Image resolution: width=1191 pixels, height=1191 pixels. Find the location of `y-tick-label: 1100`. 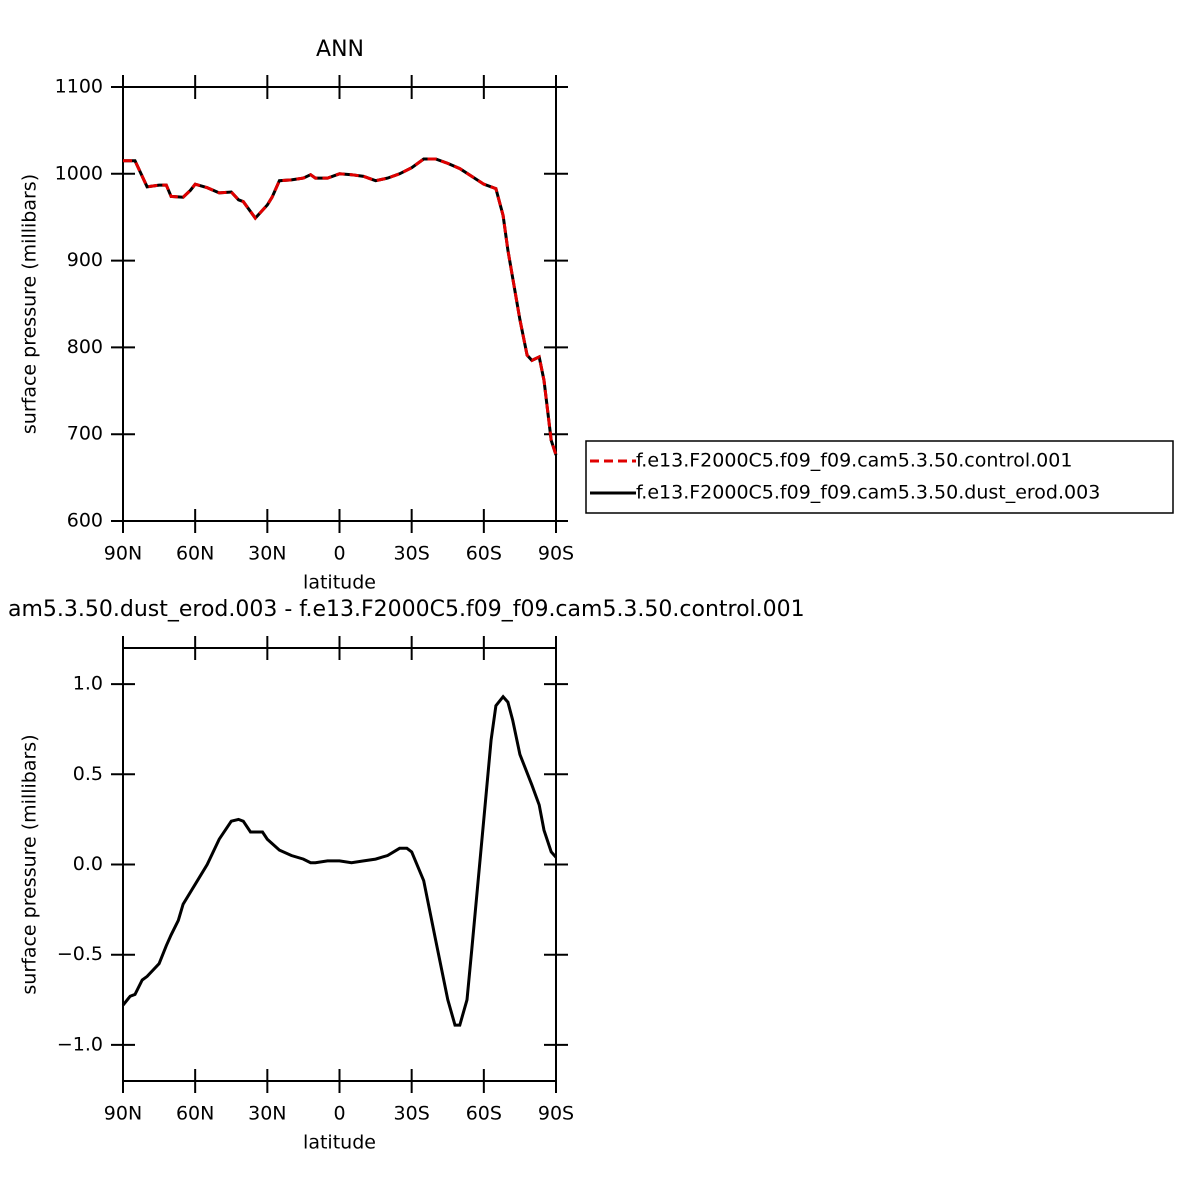

y-tick-label: 1100 is located at coordinates (79, 87).